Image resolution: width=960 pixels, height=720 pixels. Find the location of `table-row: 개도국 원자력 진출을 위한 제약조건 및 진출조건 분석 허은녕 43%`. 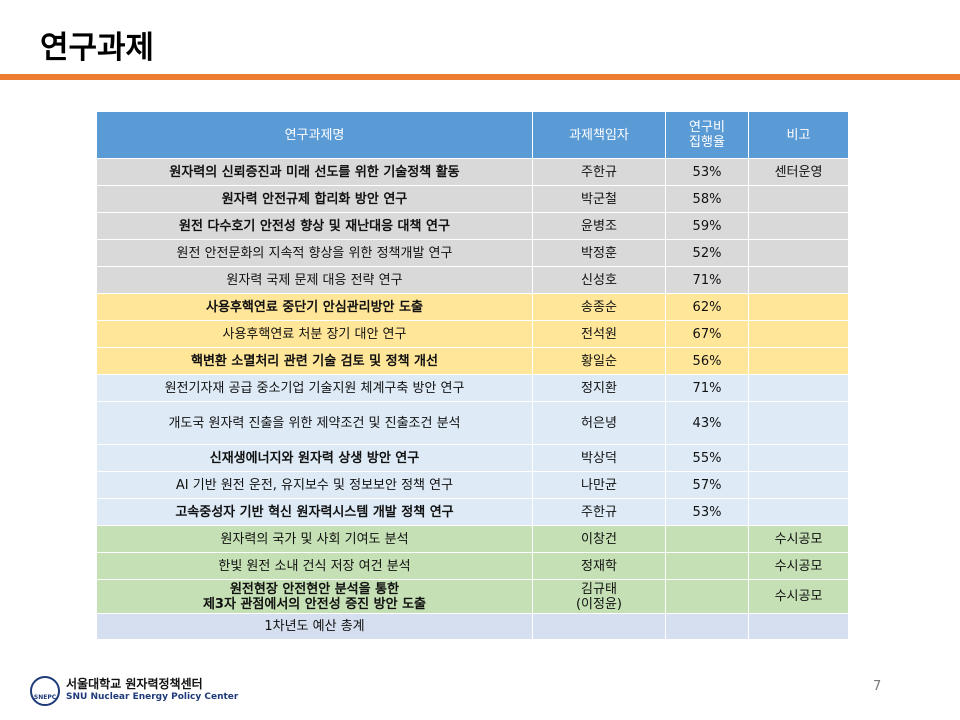

table-row: 개도국 원자력 진출을 위한 제약조건 및 진출조건 분석 허은녕 43% is located at coordinates (472, 423).